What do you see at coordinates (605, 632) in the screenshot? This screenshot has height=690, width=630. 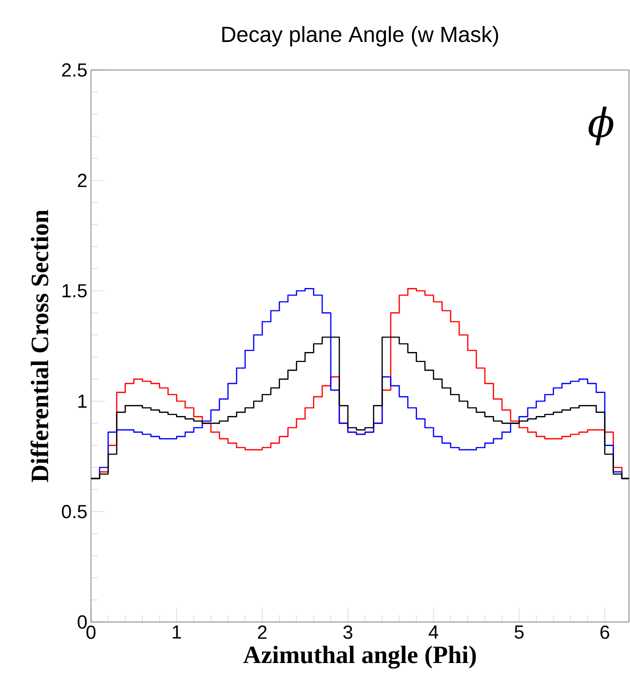 I see `x-tick-label: 6` at bounding box center [605, 632].